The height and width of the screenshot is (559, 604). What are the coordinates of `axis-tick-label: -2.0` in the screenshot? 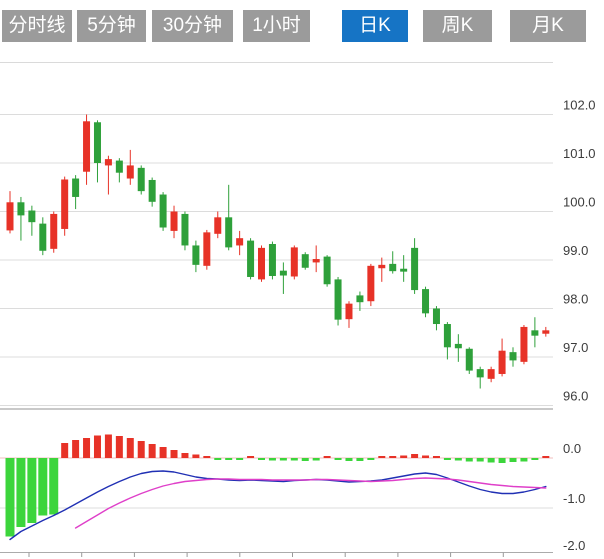 It's located at (574, 545).